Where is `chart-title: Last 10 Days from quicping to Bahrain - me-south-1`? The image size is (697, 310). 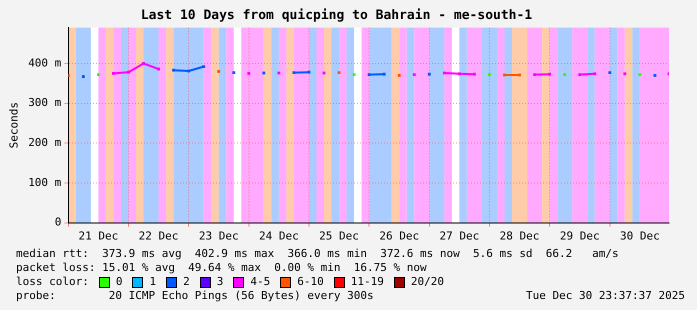
chart-title: Last 10 Days from quicping to Bahrain - me-south-1 is located at coordinates (336, 16).